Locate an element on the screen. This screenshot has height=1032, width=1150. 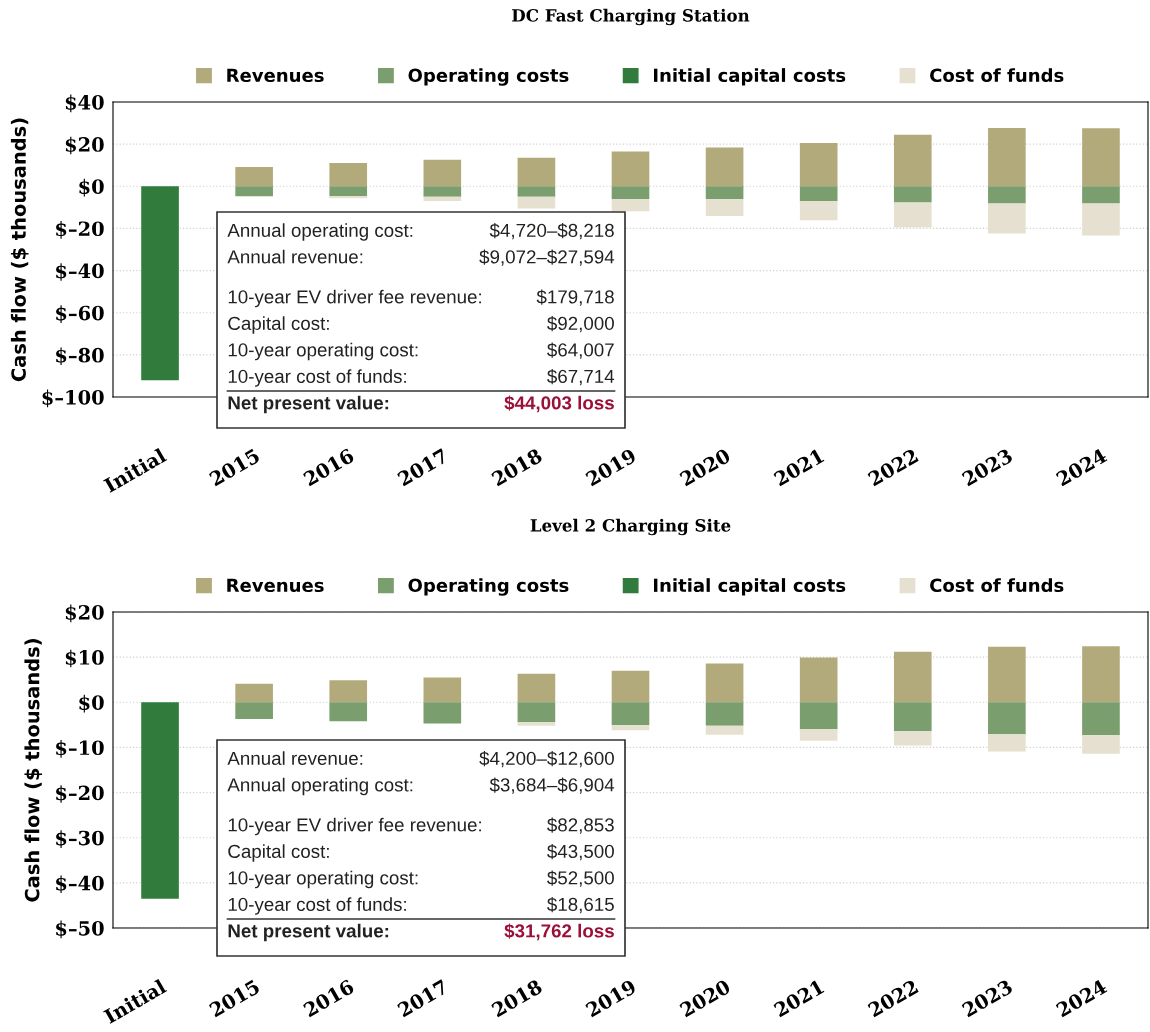
annotation: $9,072–$27,594 is located at coordinates (547, 257).